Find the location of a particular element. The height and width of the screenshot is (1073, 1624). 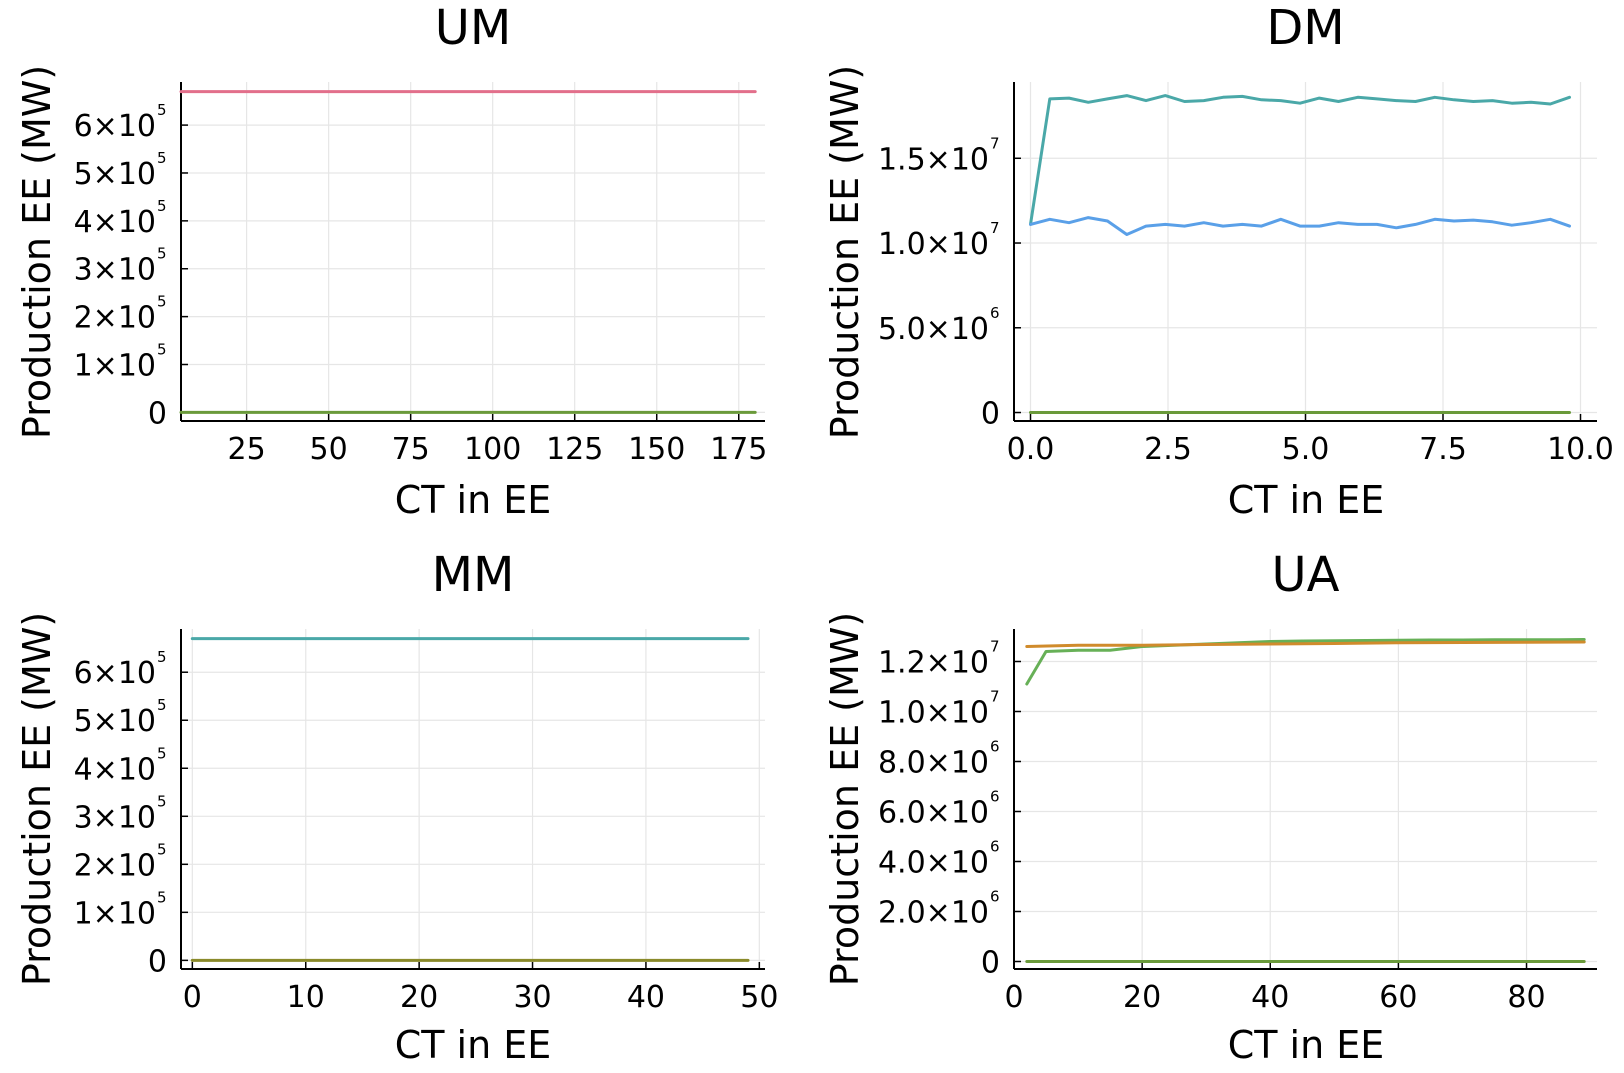

dm-x-axis-label: CT in EE is located at coordinates (1306, 500).